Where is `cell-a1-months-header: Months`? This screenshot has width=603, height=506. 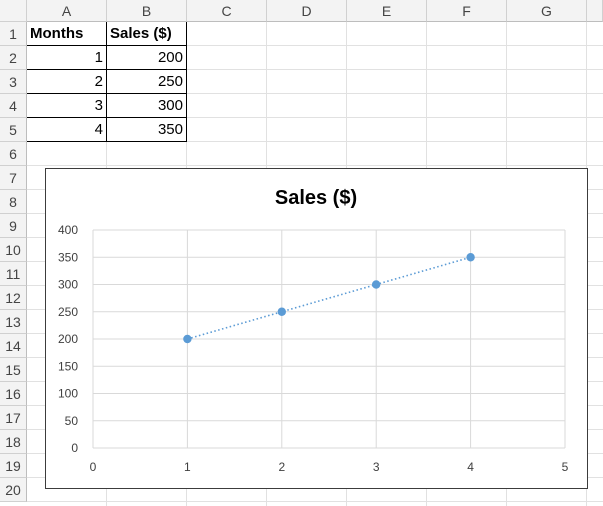
cell-a1-months-header: Months is located at coordinates (67, 34).